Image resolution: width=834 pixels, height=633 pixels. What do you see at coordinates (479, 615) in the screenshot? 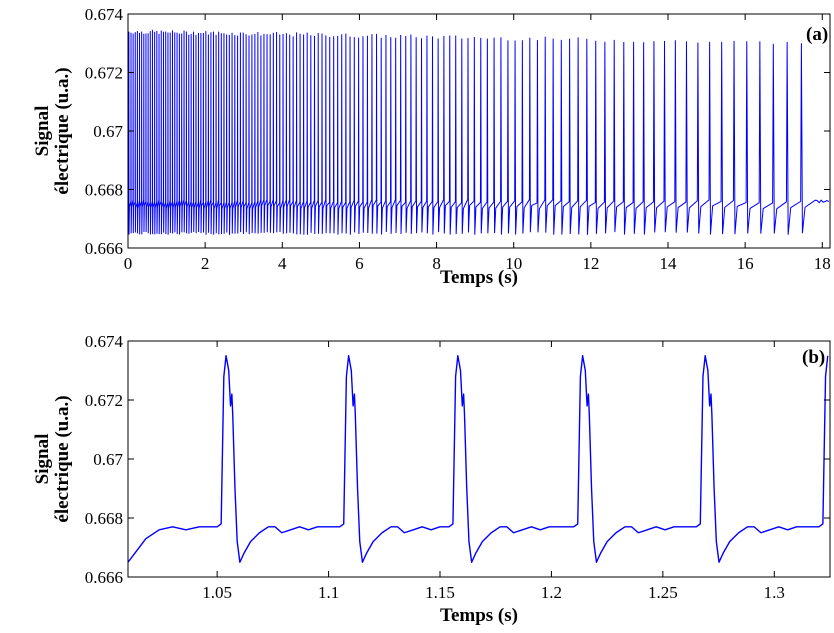
I see `x-axis-label-b: Temps (s)` at bounding box center [479, 615].